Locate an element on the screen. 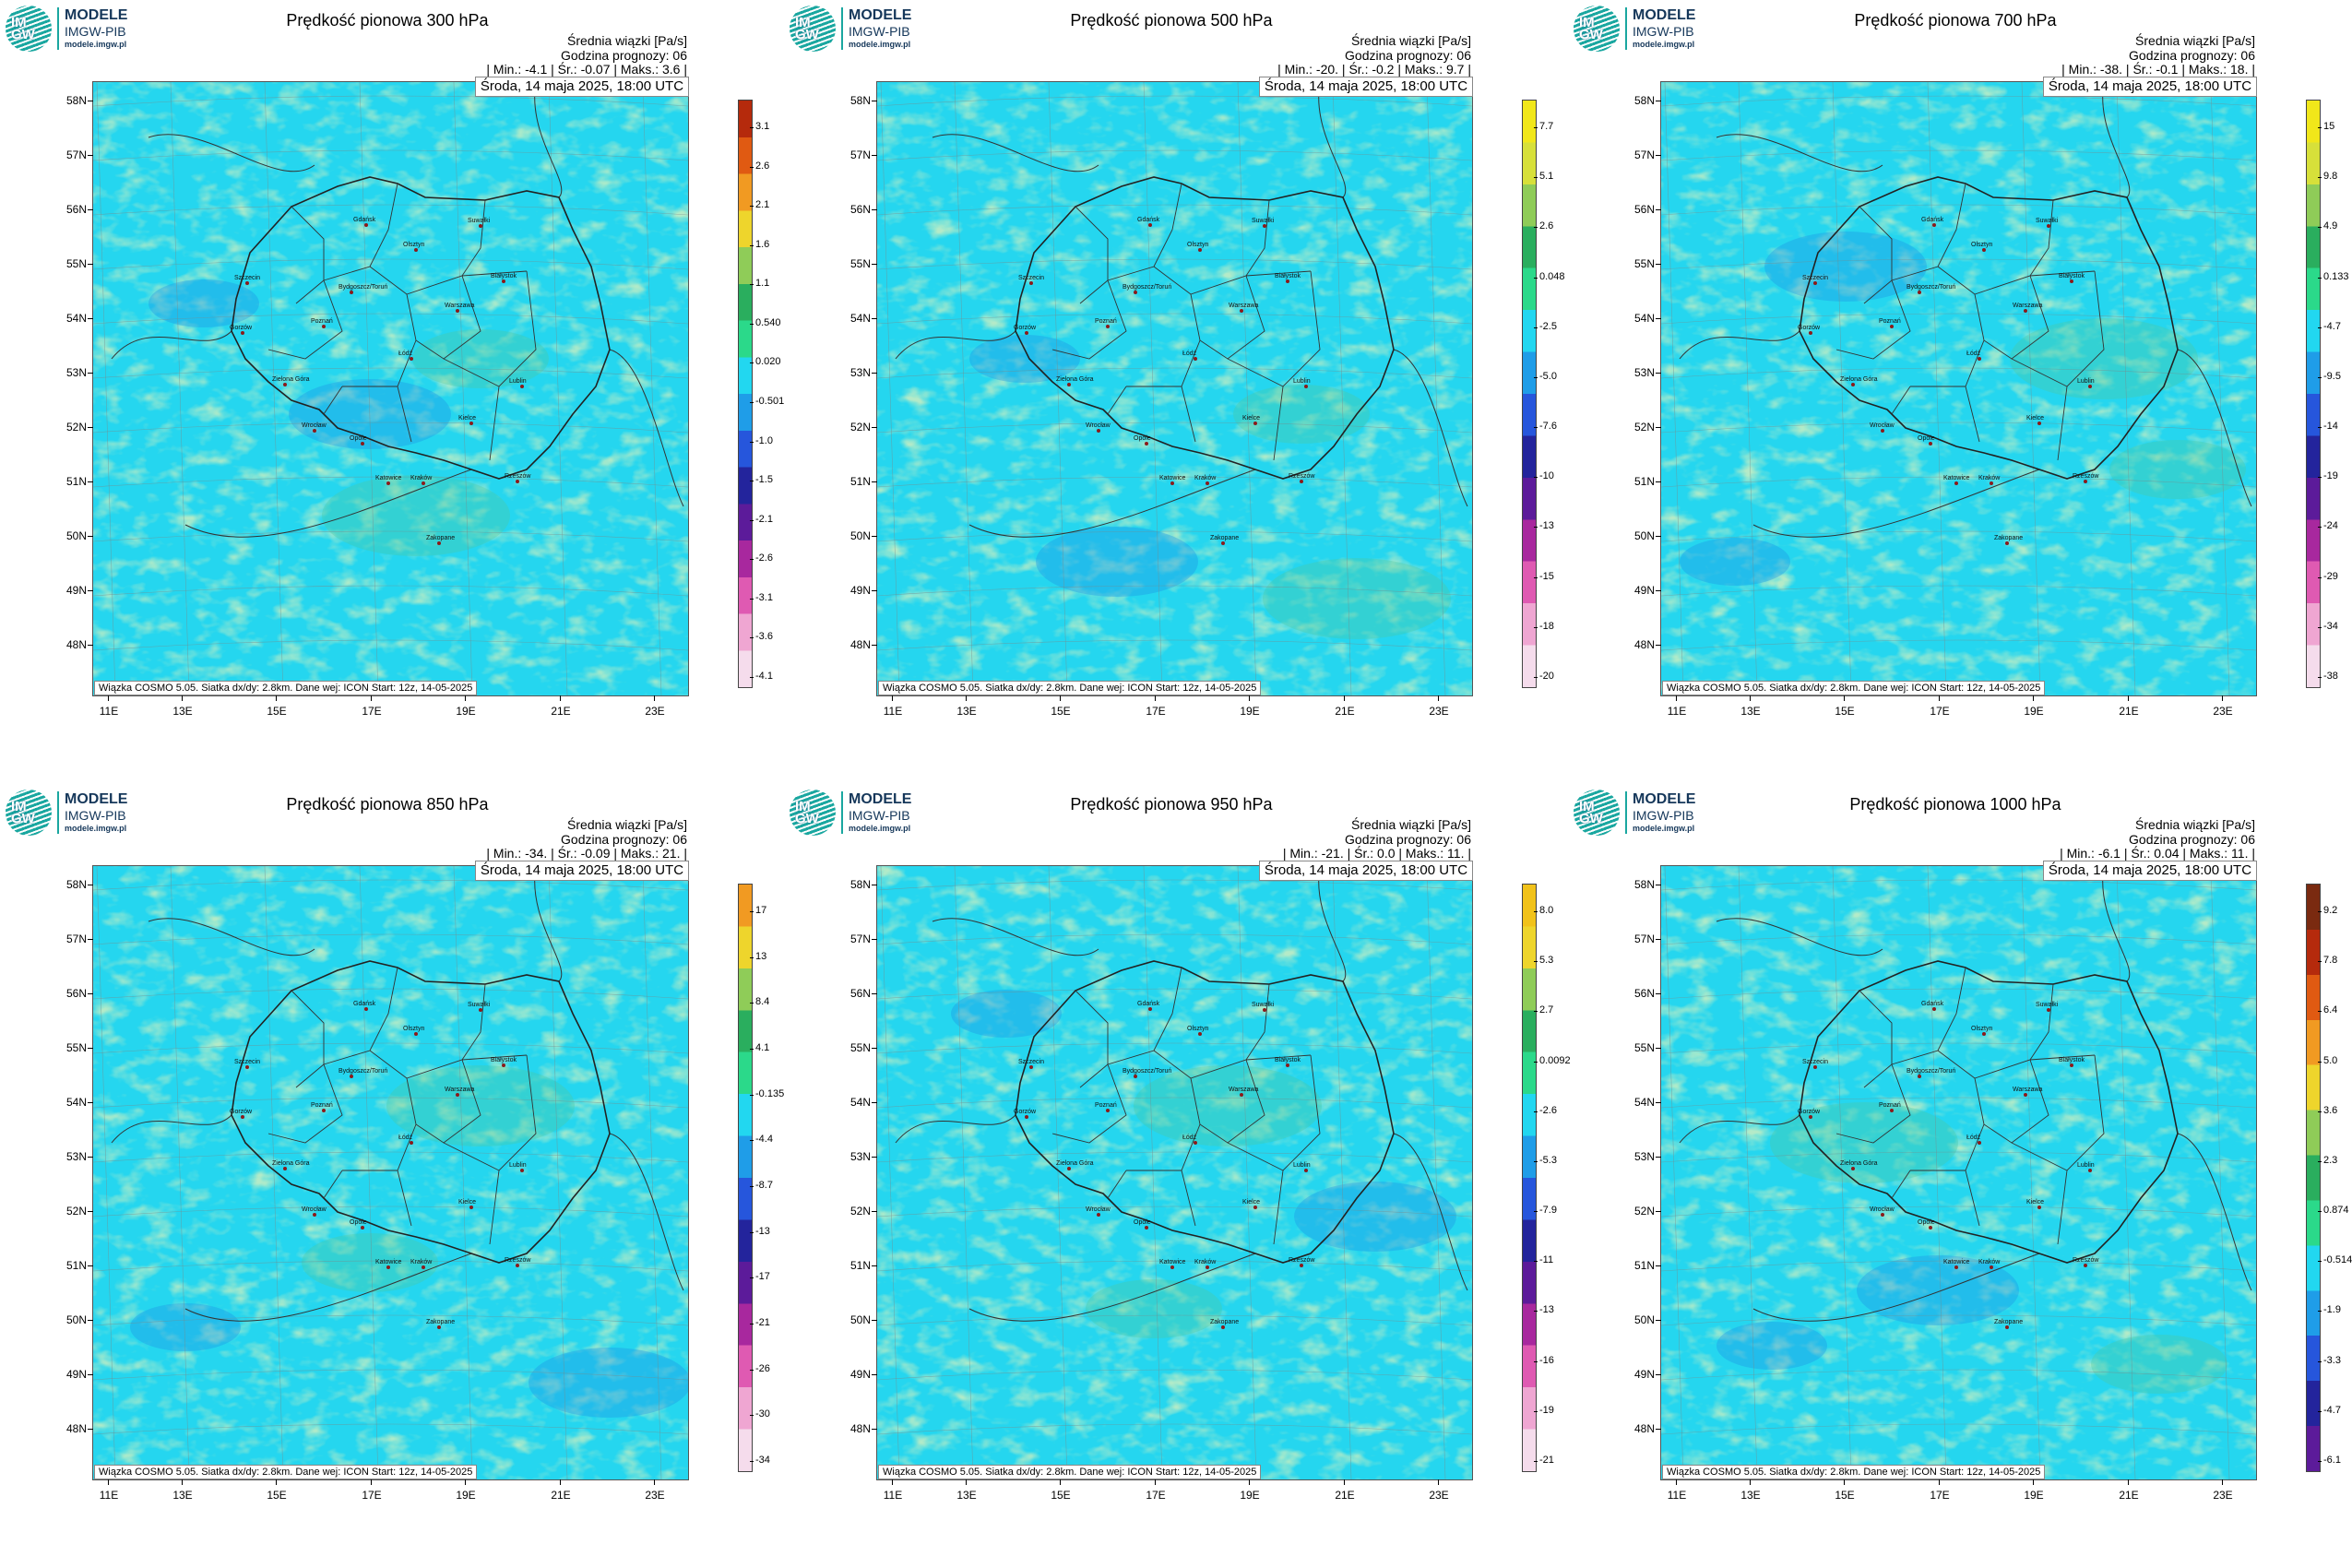 The width and height of the screenshot is (2352, 1568). latitude-label: 52N is located at coordinates (1643, 427).